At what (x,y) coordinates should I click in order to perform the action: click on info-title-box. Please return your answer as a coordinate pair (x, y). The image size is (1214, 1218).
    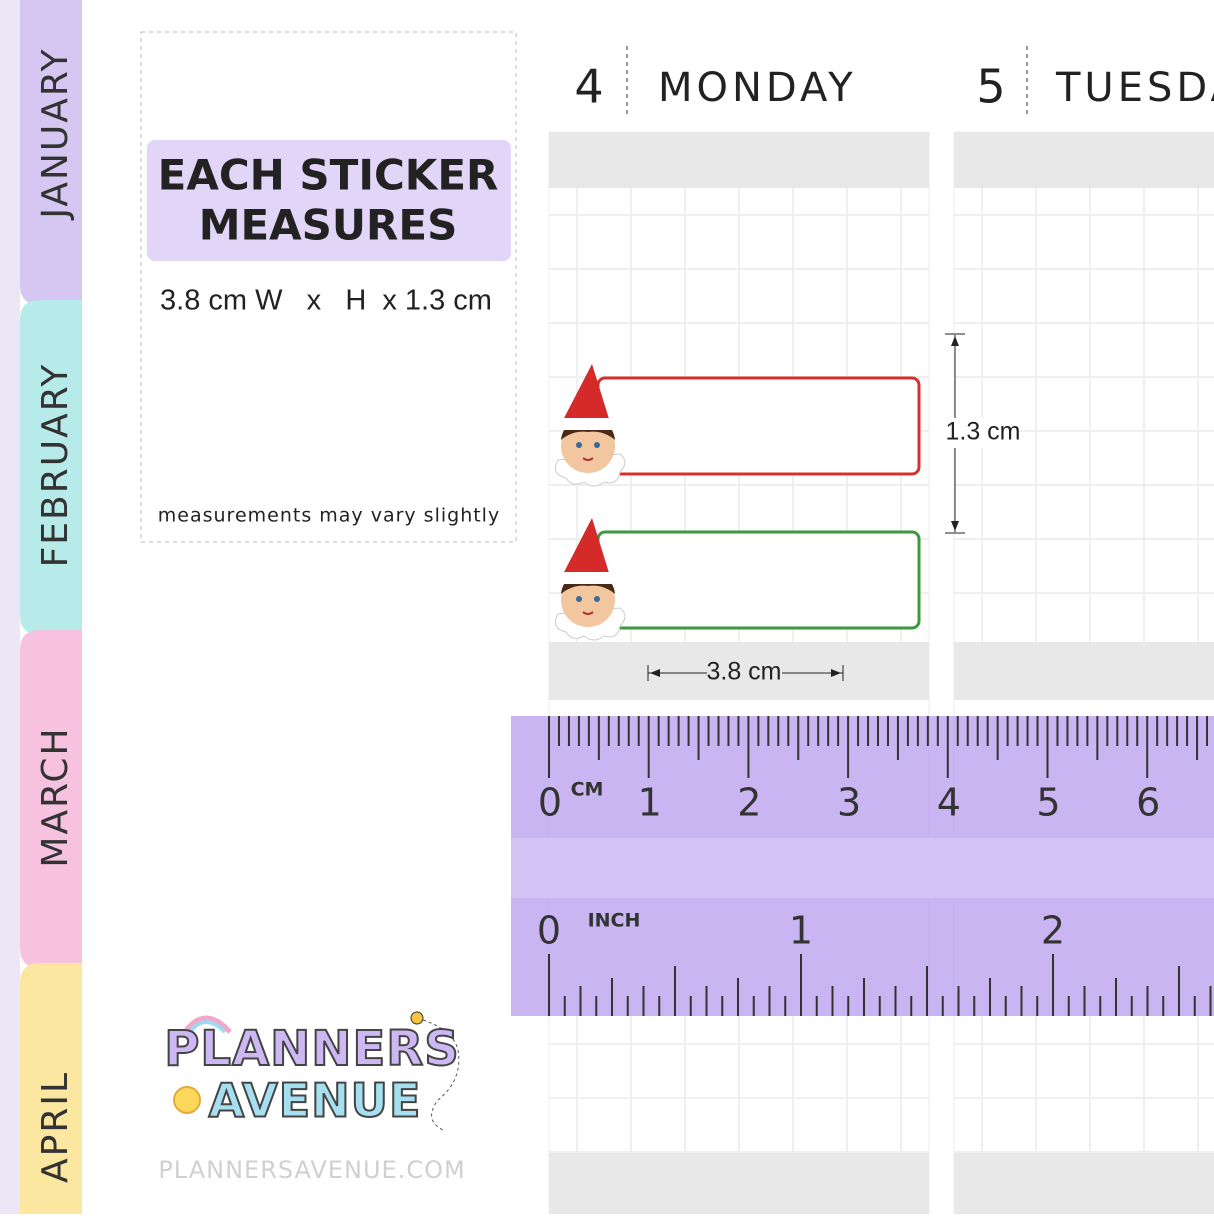
    Looking at the image, I should click on (329, 200).